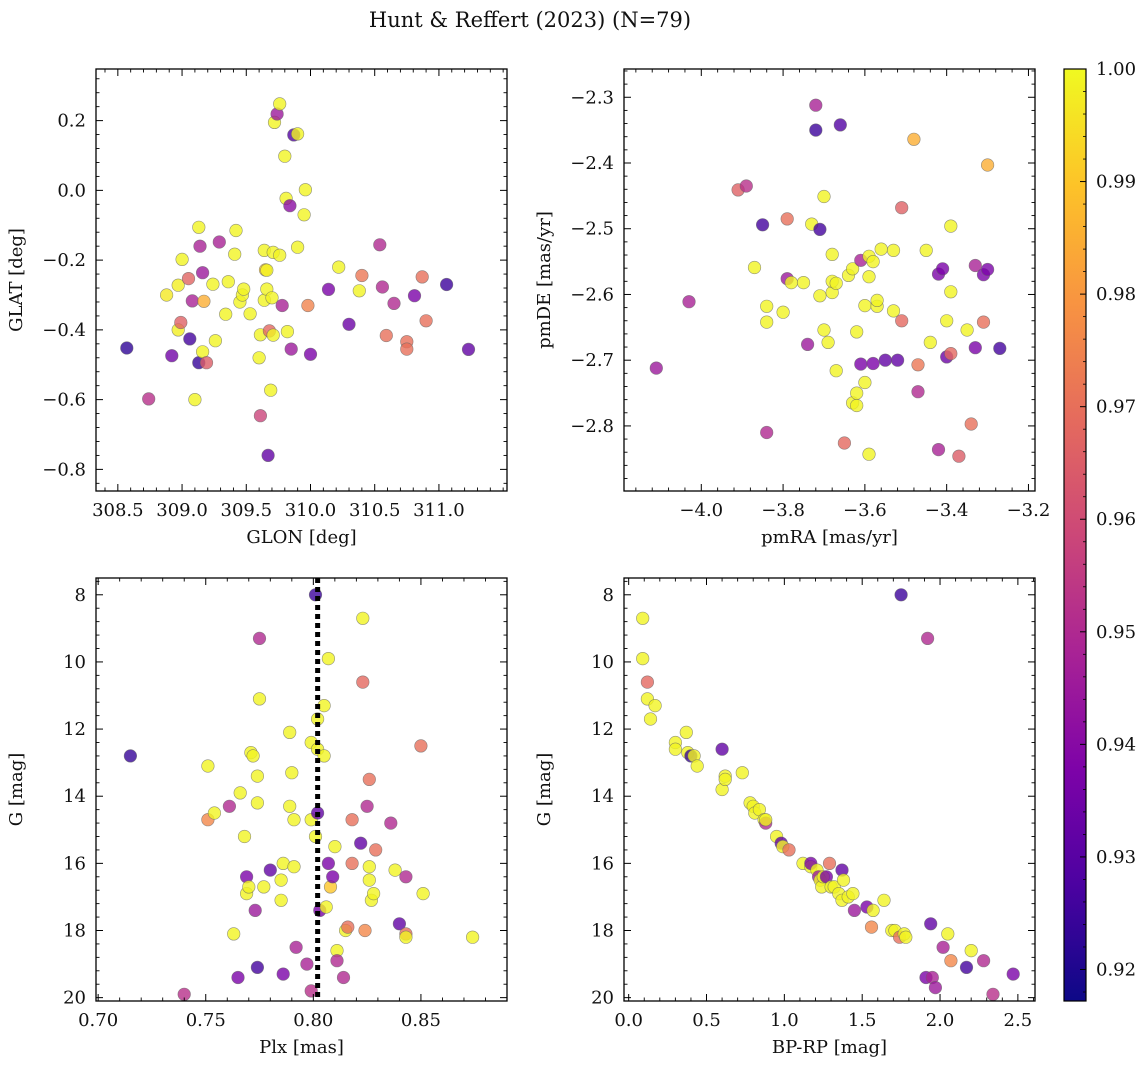  Describe the element at coordinates (439, 510) in the screenshot. I see `x-tick-label: 311.0` at that location.